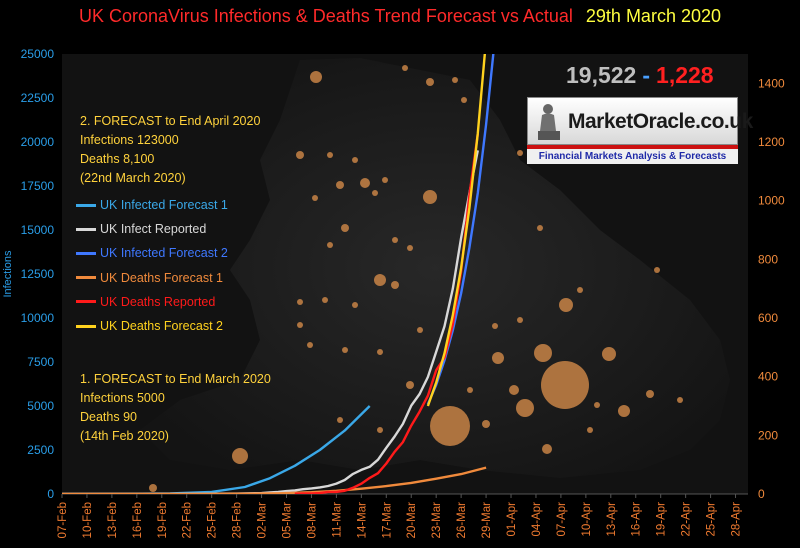 Image resolution: width=800 pixels, height=548 pixels. Describe the element at coordinates (38, 318) in the screenshot. I see `y-tick-label: 10000` at that location.